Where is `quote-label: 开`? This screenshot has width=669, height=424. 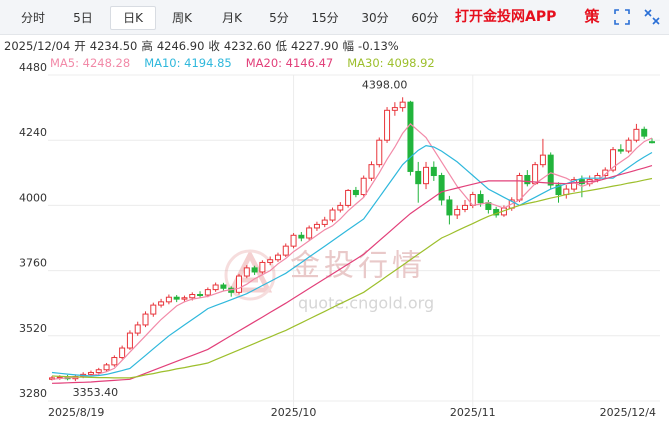
quote-label: 开 is located at coordinates (80, 46).